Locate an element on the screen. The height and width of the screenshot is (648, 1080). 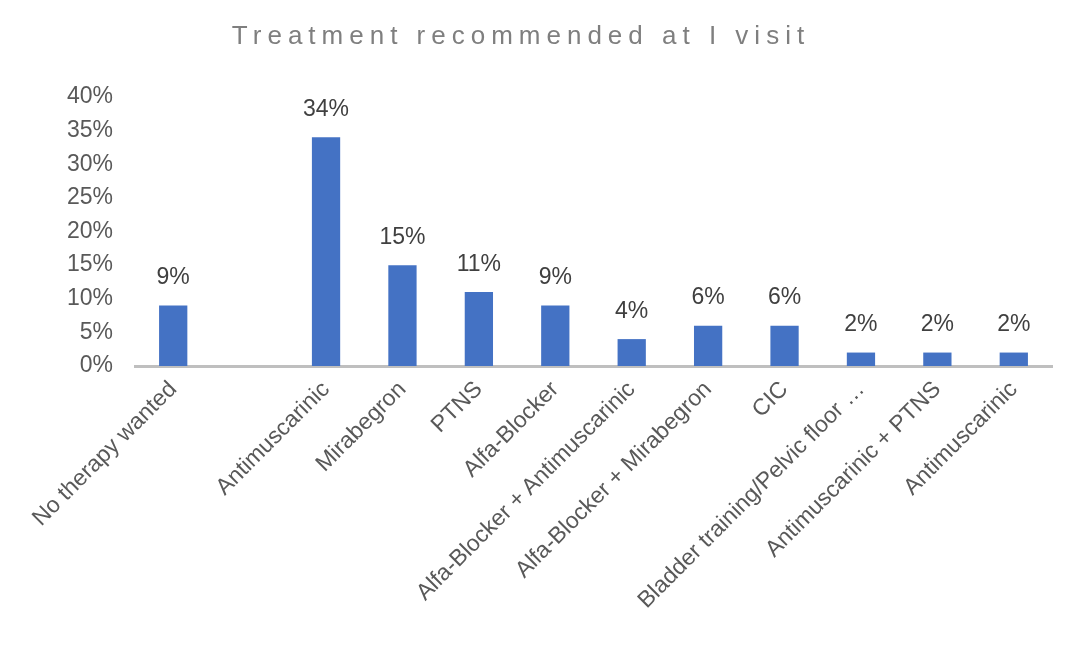
y-tick-label: 15% is located at coordinates (89, 263).